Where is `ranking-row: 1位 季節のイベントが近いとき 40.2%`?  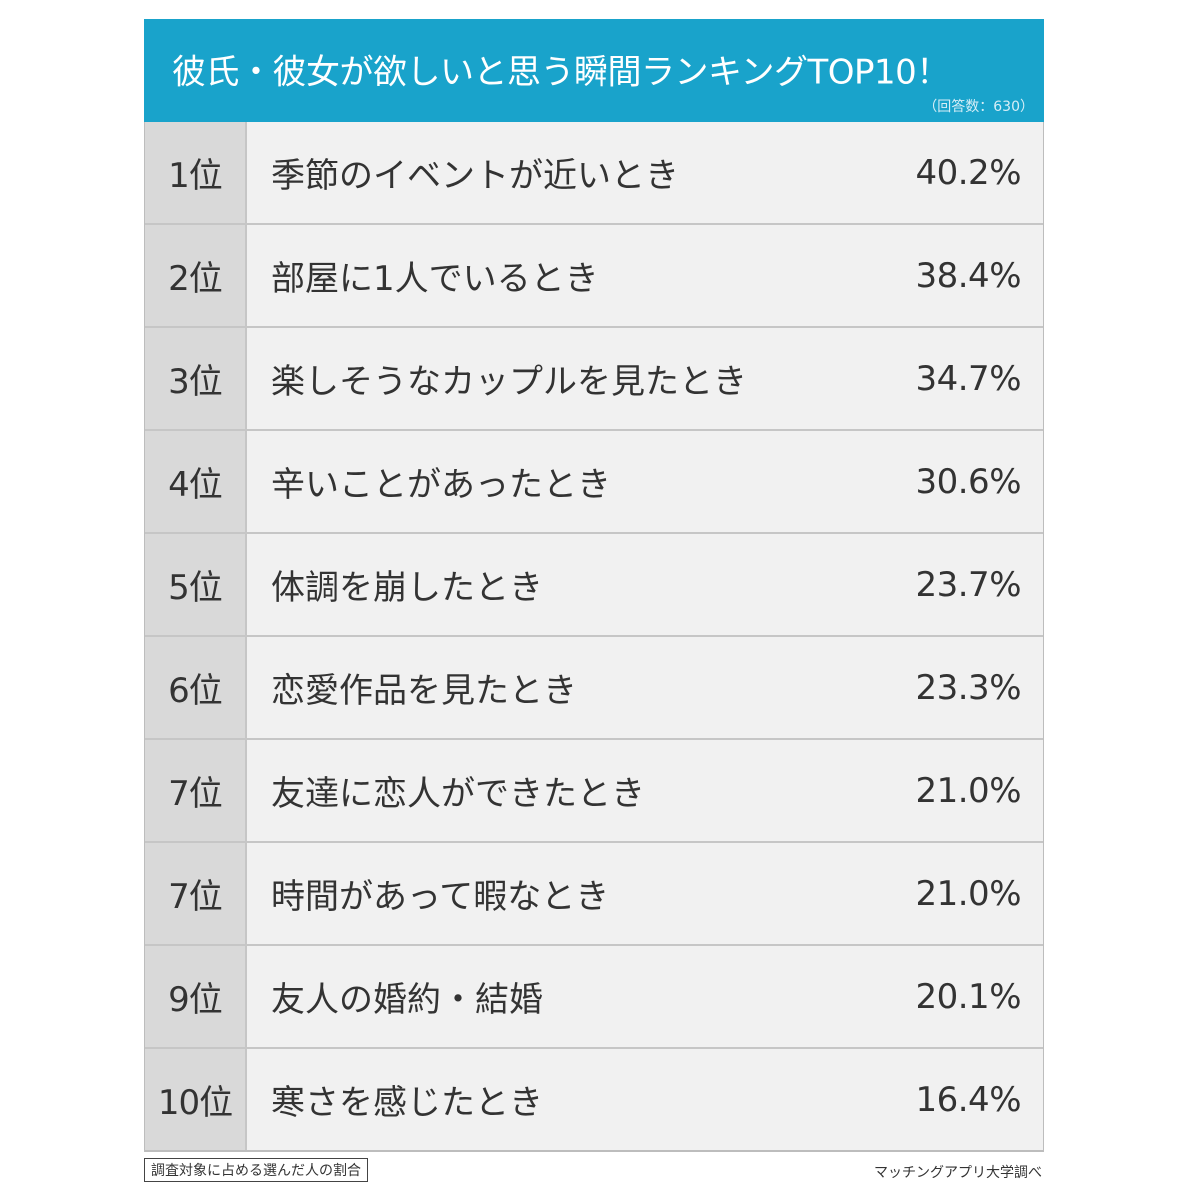 ranking-row: 1位 季節のイベントが近いとき 40.2% is located at coordinates (594, 172).